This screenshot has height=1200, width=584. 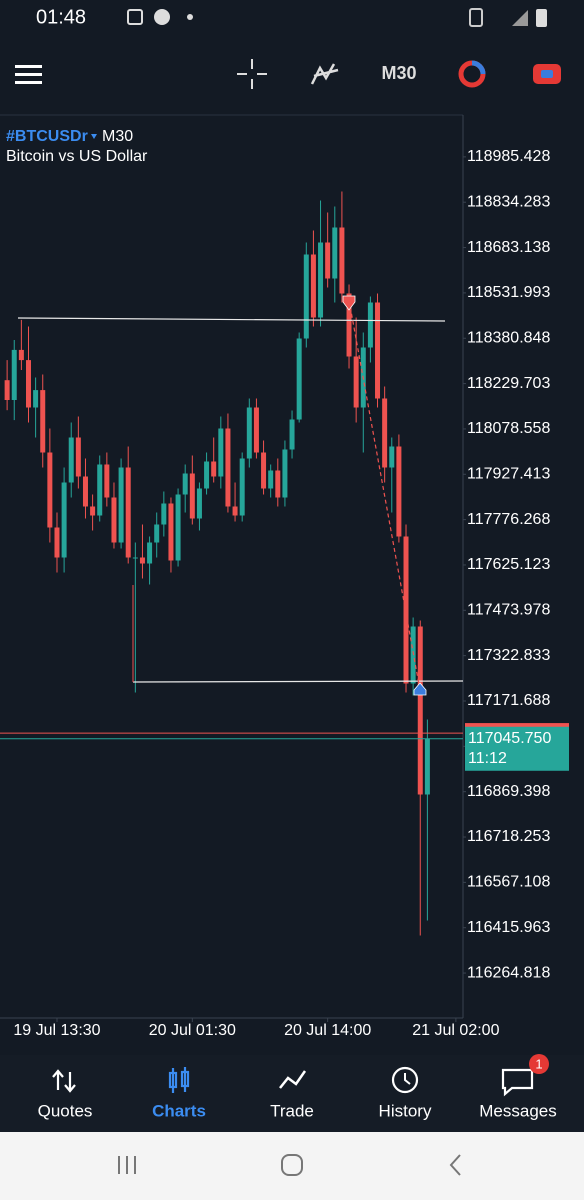 I want to click on timeframe-button: M30, so click(x=398, y=73).